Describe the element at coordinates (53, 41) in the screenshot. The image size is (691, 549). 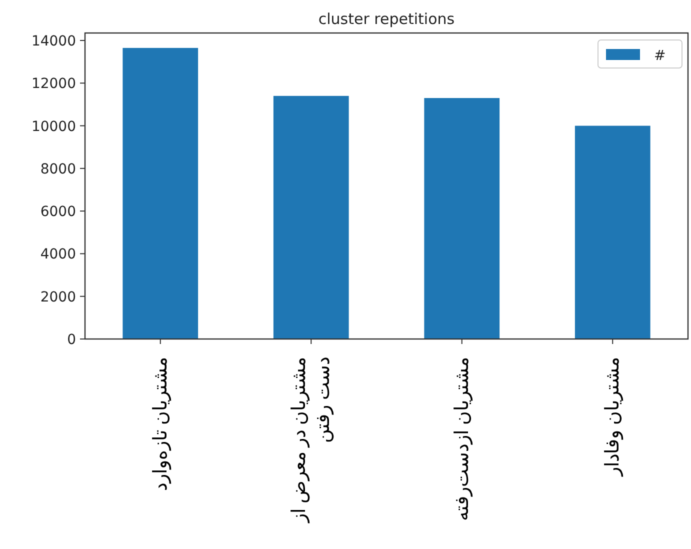
I see `y-tick-label: 14000` at that location.